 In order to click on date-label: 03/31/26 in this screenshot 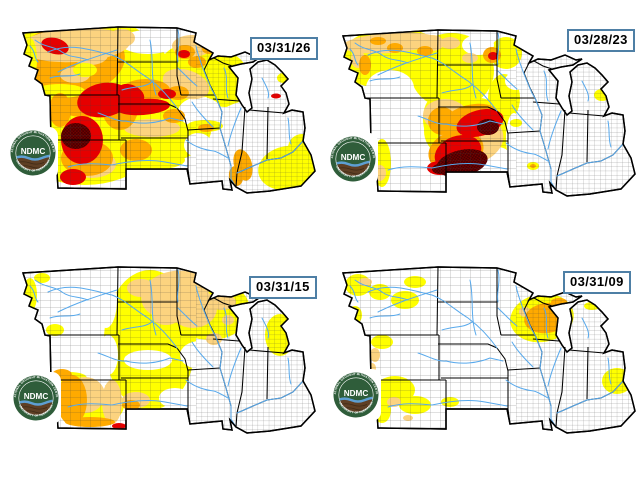, I will do `click(284, 48)`.